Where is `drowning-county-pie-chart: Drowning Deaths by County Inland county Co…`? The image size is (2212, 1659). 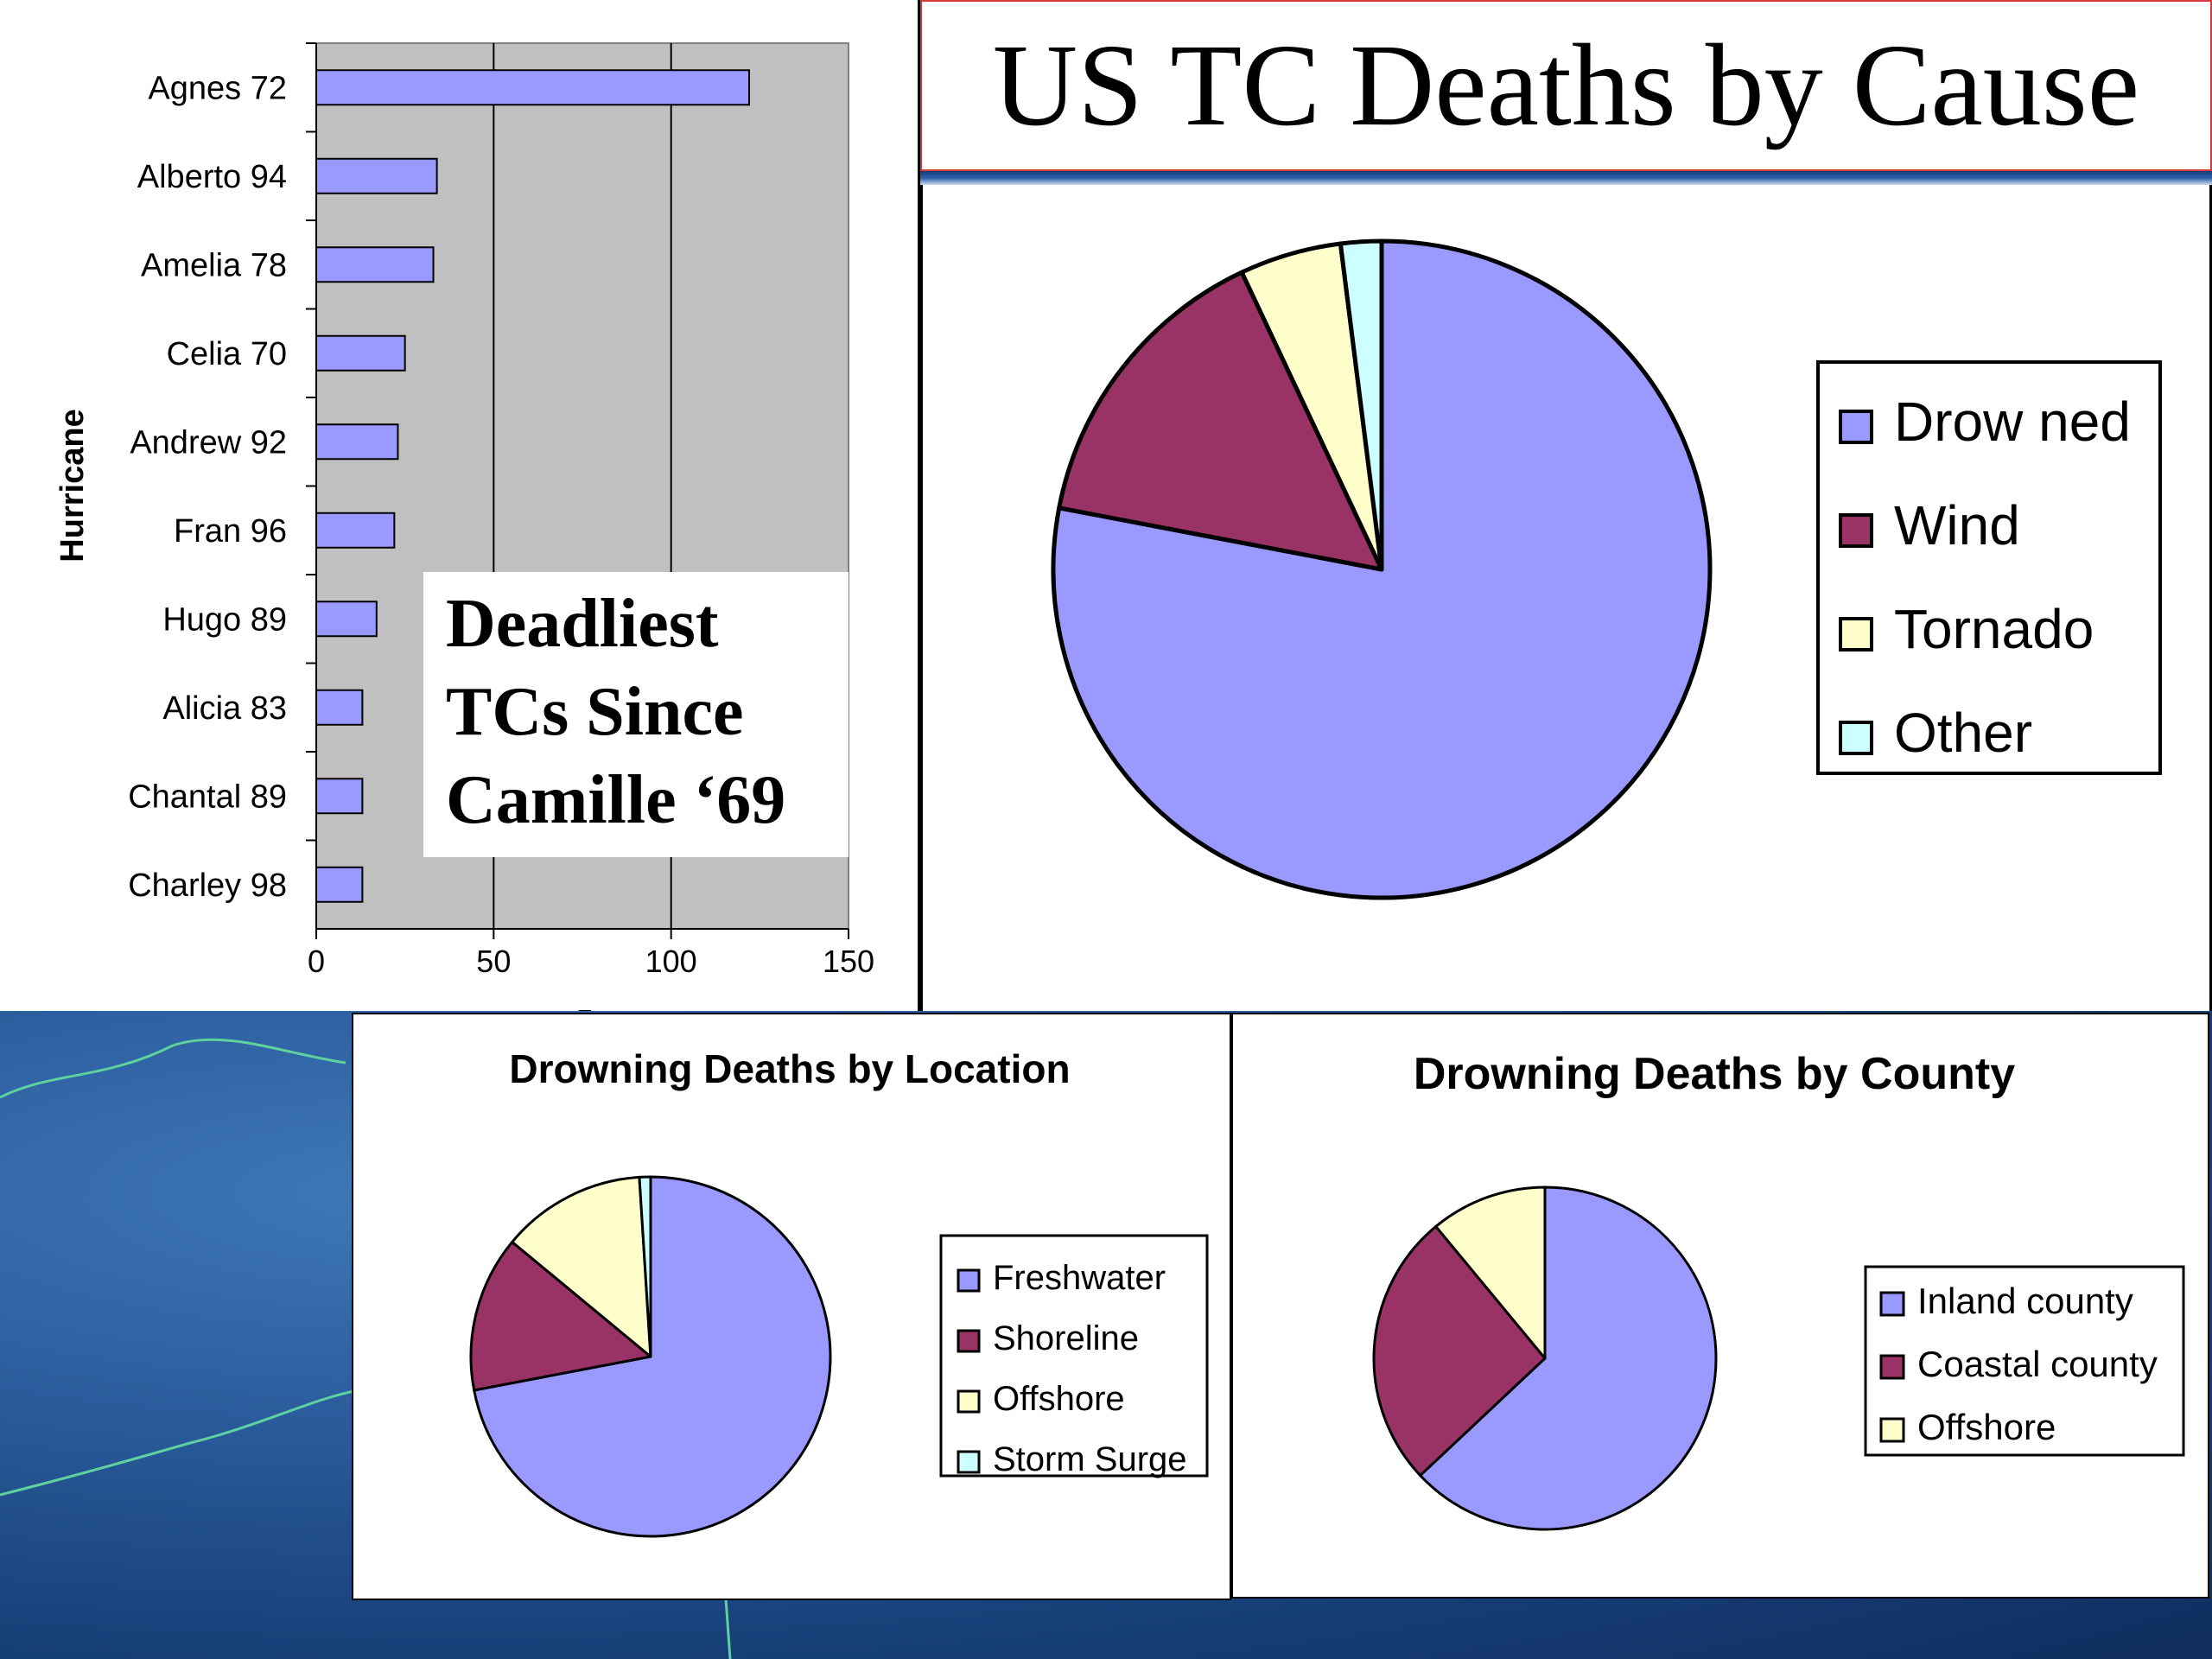
drowning-county-pie-chart: Drowning Deaths by County Inland county Co… is located at coordinates (1778, 1290).